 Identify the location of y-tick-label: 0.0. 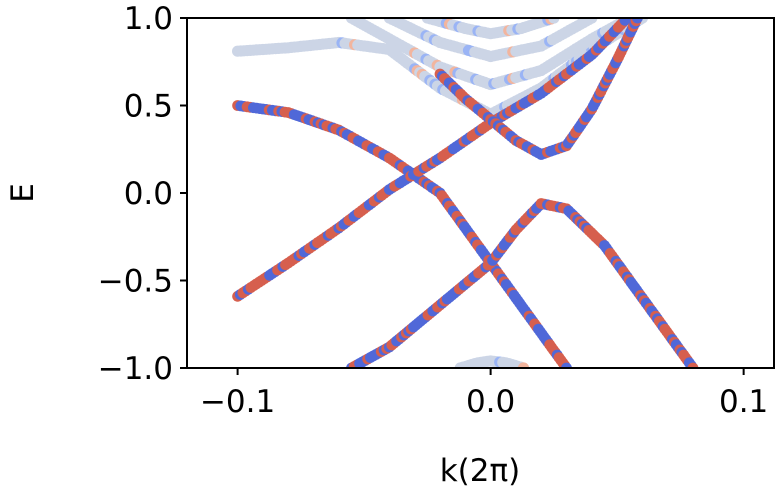
(148, 194).